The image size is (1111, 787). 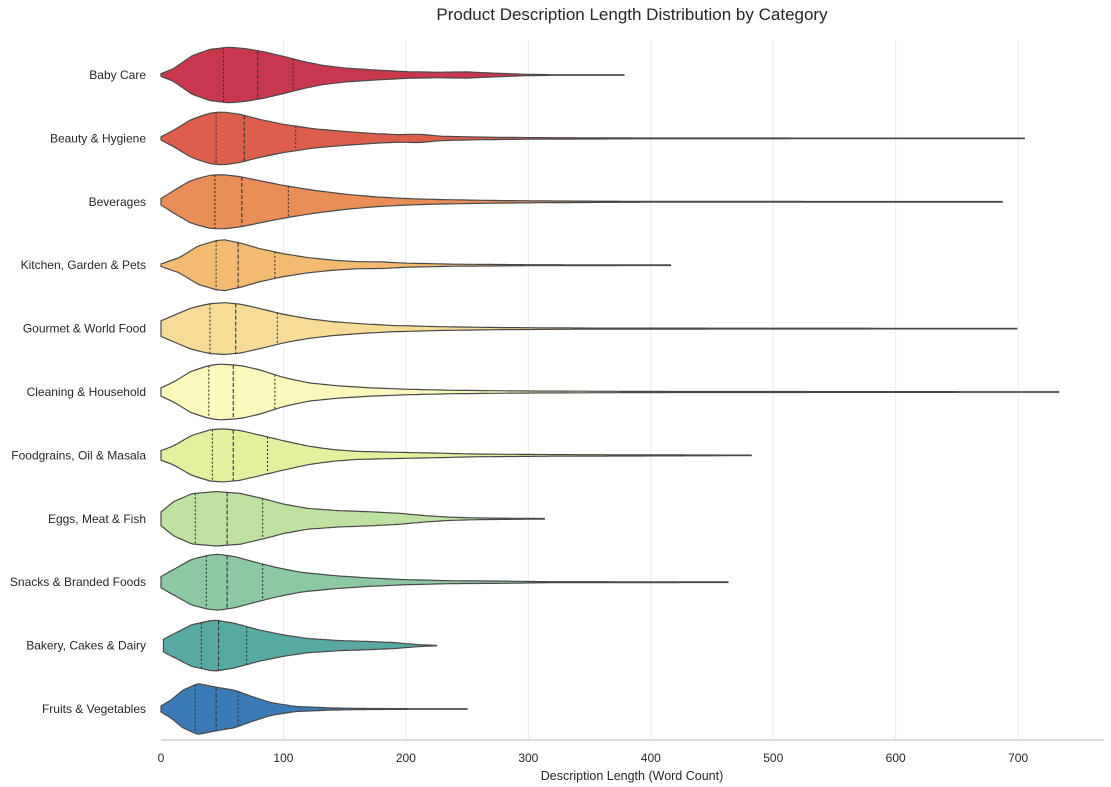 What do you see at coordinates (94, 709) in the screenshot?
I see `category-label: Fruits & Vegetables` at bounding box center [94, 709].